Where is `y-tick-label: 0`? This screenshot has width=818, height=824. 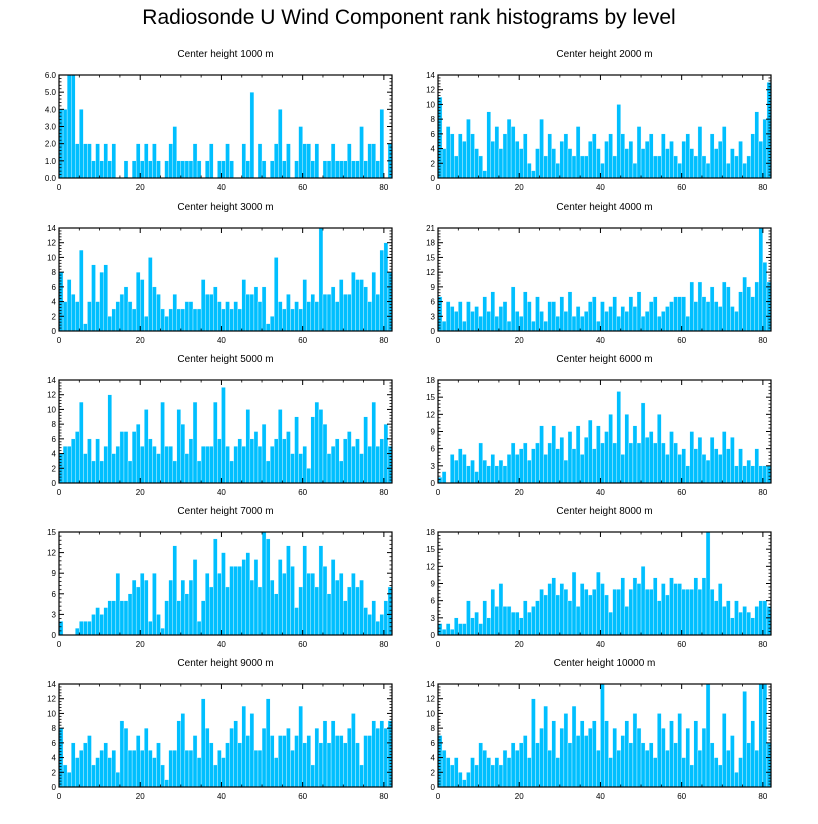 y-tick-label: 0 is located at coordinates (54, 483).